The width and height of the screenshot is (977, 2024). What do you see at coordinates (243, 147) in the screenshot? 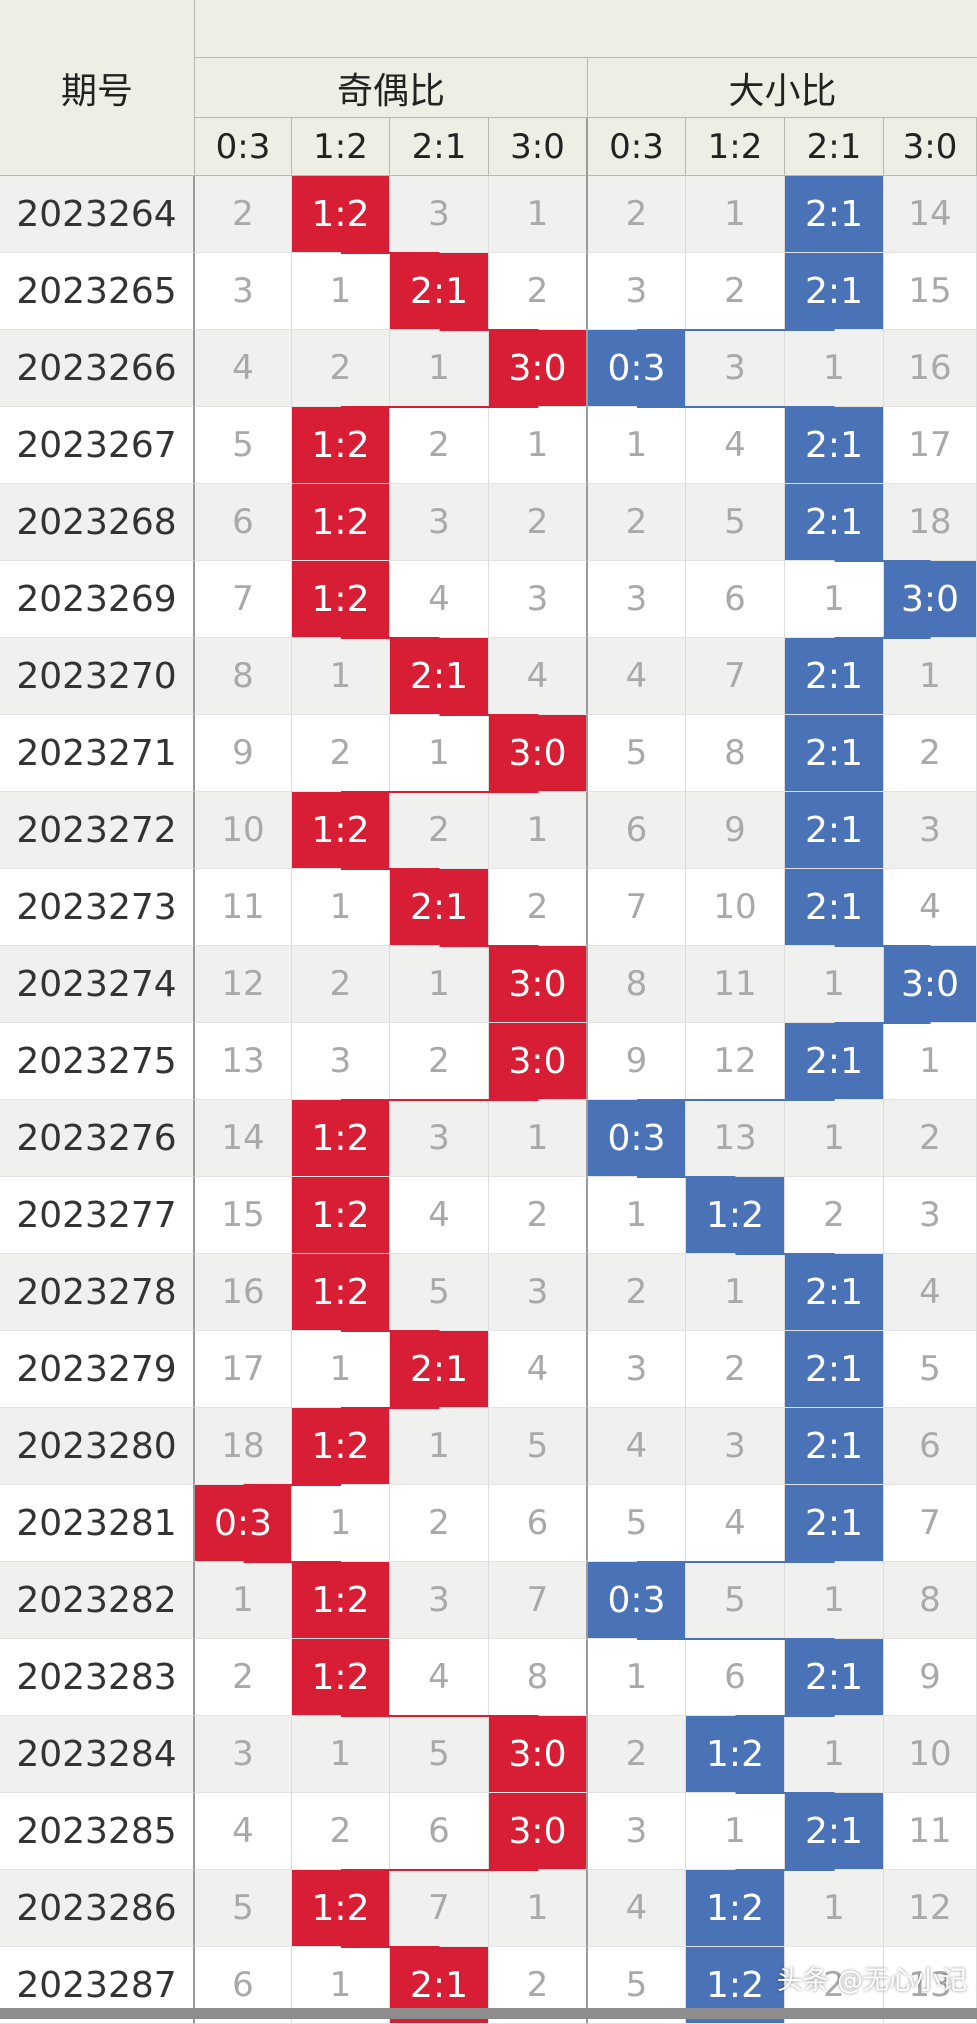
I see `sub-header-odd-even-0: 0:3` at bounding box center [243, 147].